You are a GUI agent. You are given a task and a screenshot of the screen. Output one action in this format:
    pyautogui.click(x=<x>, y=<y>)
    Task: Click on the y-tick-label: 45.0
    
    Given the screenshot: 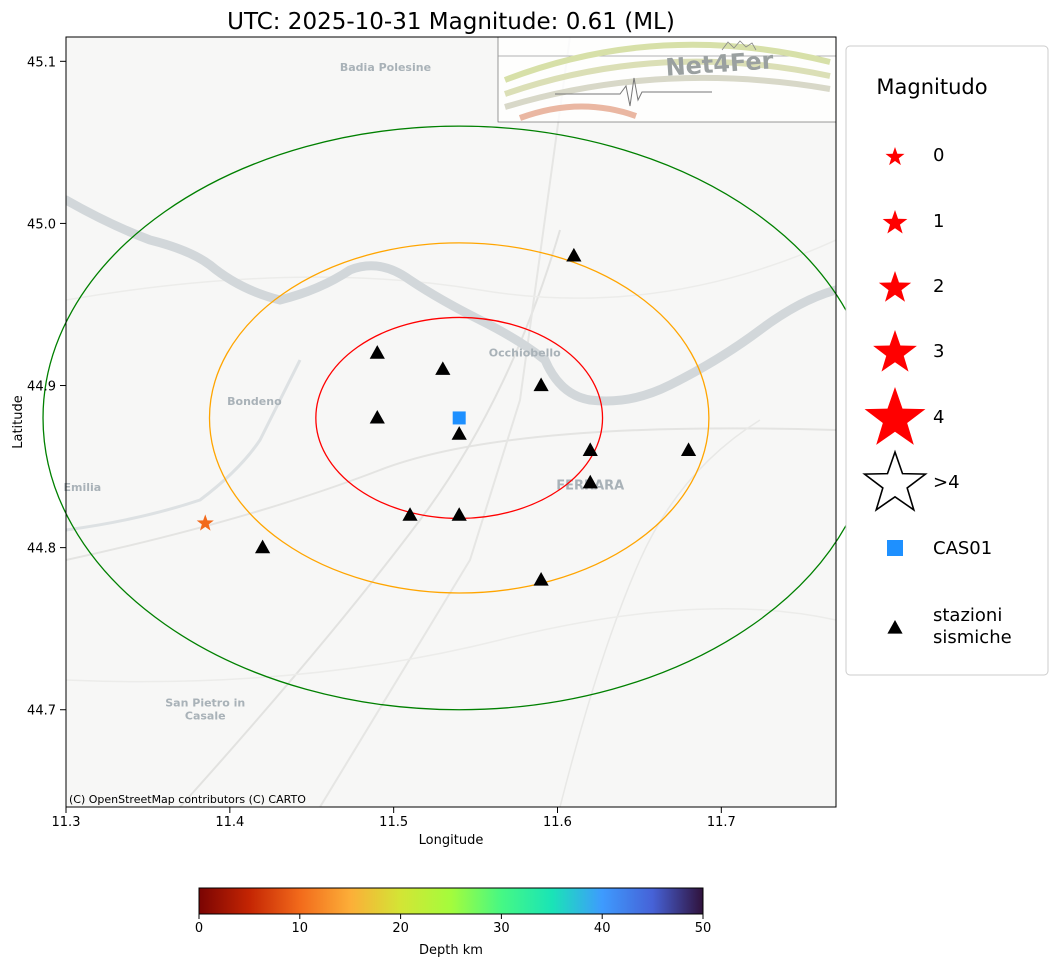 What is the action you would take?
    pyautogui.click(x=41, y=224)
    